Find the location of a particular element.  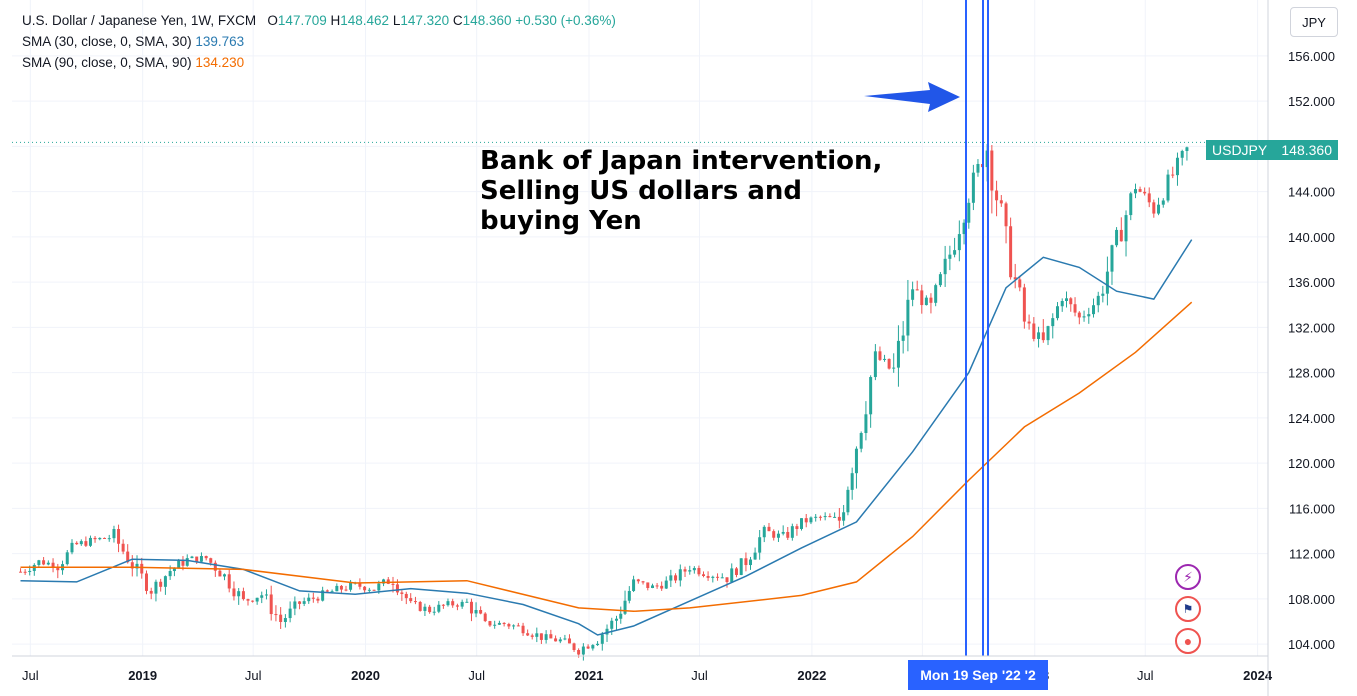

sma90-row: SMA (90, close, 0, SMA, 90) 134.230 is located at coordinates (319, 62).